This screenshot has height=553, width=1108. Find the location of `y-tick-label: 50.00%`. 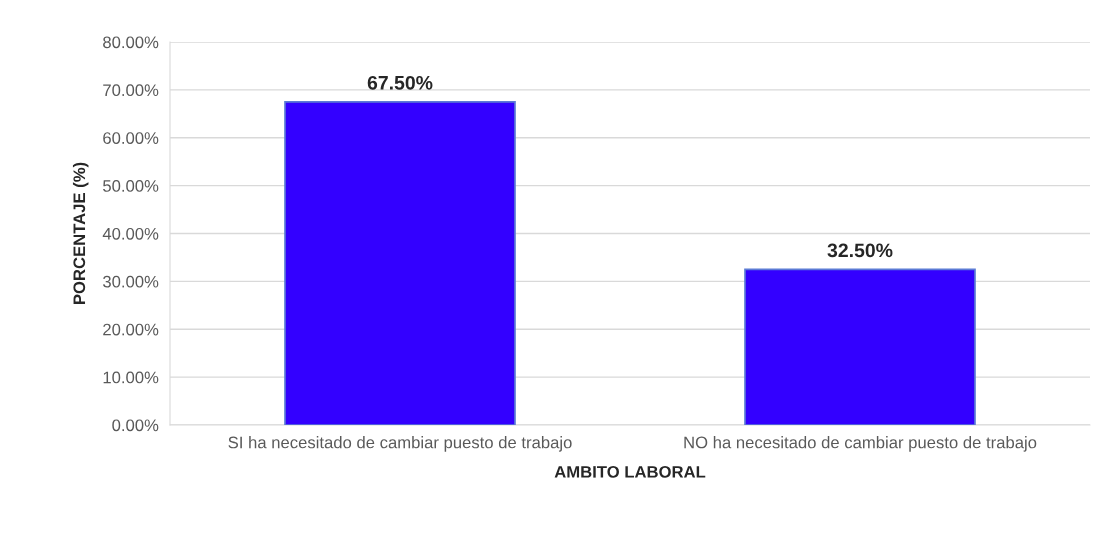

y-tick-label: 50.00% is located at coordinates (131, 186).